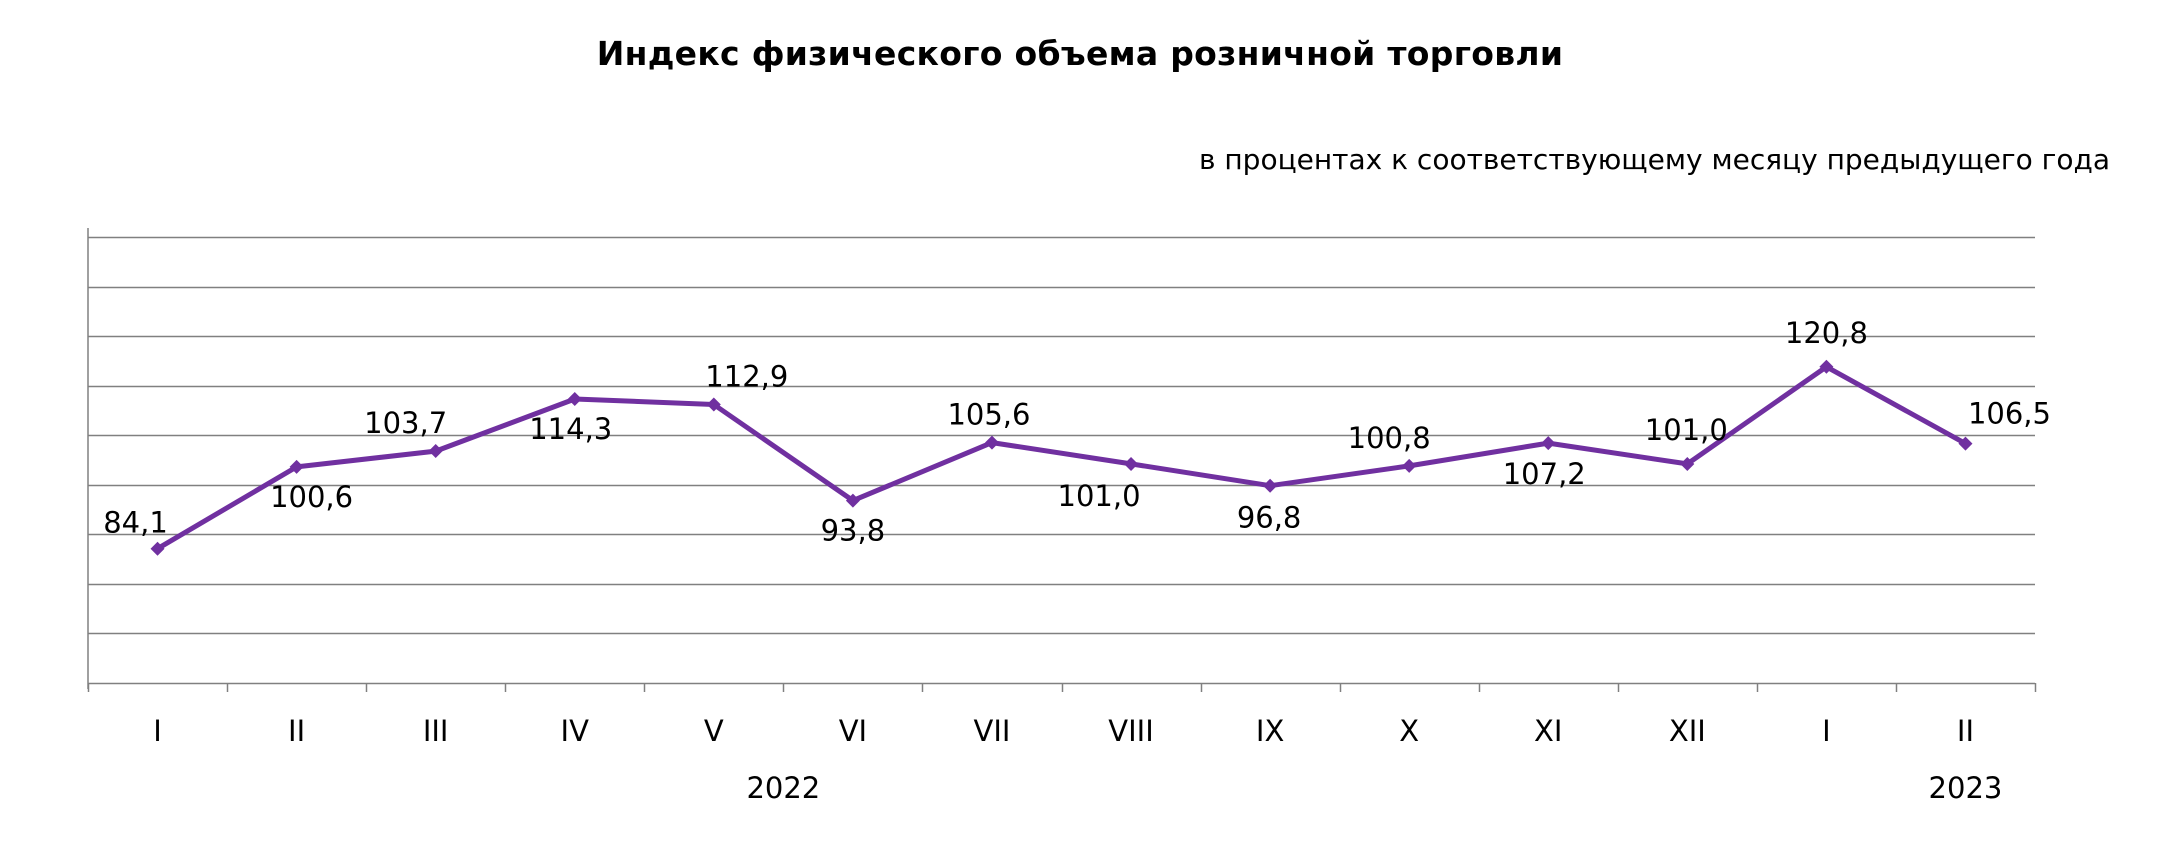 The image size is (2160, 848). Describe the element at coordinates (991, 731) in the screenshot. I see `x-tick-label: VII` at that location.